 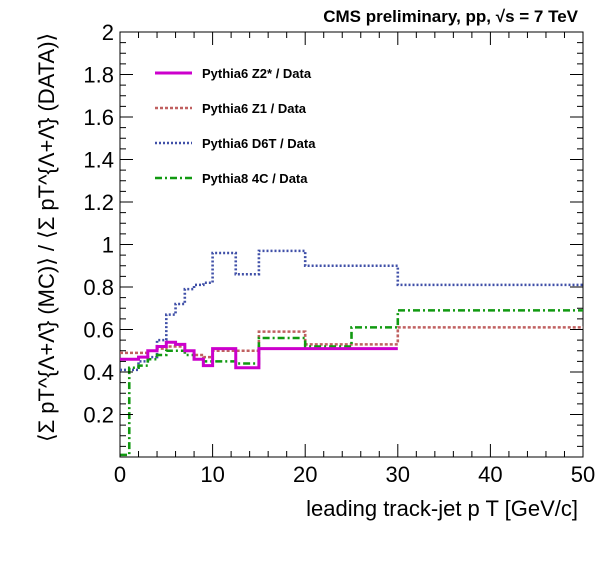 I want to click on y-tick-label: 1, so click(x=108, y=245).